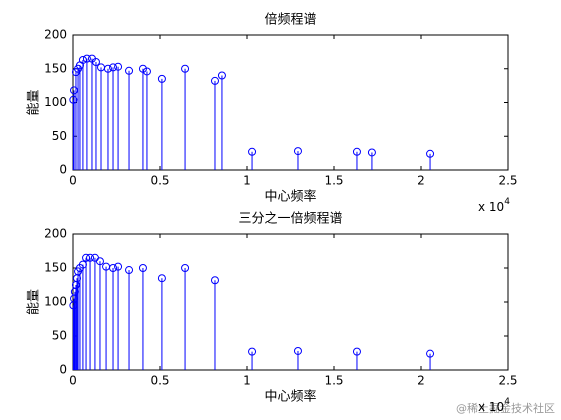 This screenshot has width=561, height=420. Describe the element at coordinates (290, 219) in the screenshot. I see `chart-title: 三分之一倍频程谱` at that location.